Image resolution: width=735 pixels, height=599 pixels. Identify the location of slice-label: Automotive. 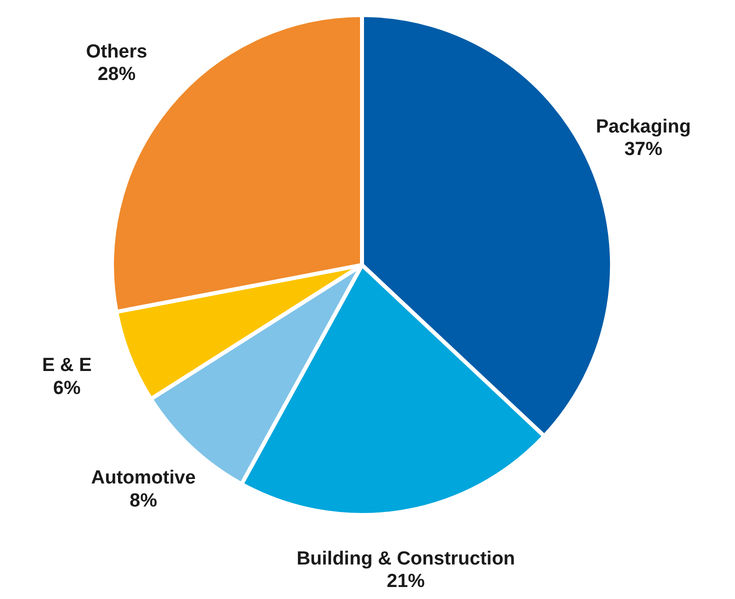
(143, 478).